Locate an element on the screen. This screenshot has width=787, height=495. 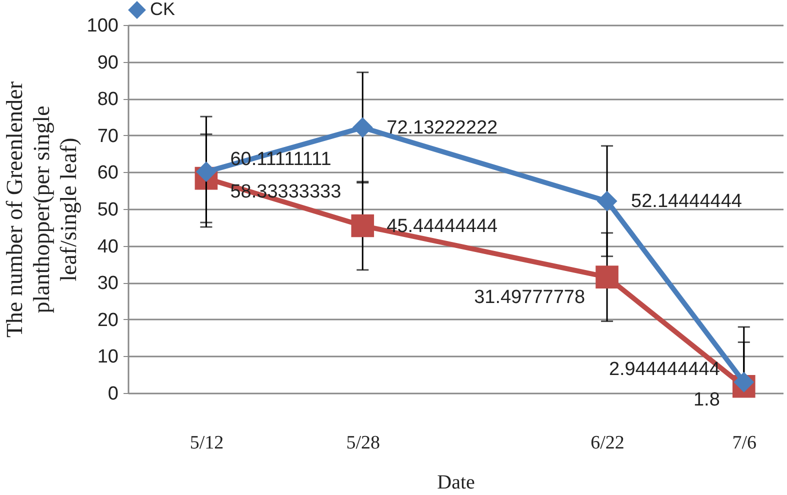
y-tick-label: 20 is located at coordinates (107, 320).